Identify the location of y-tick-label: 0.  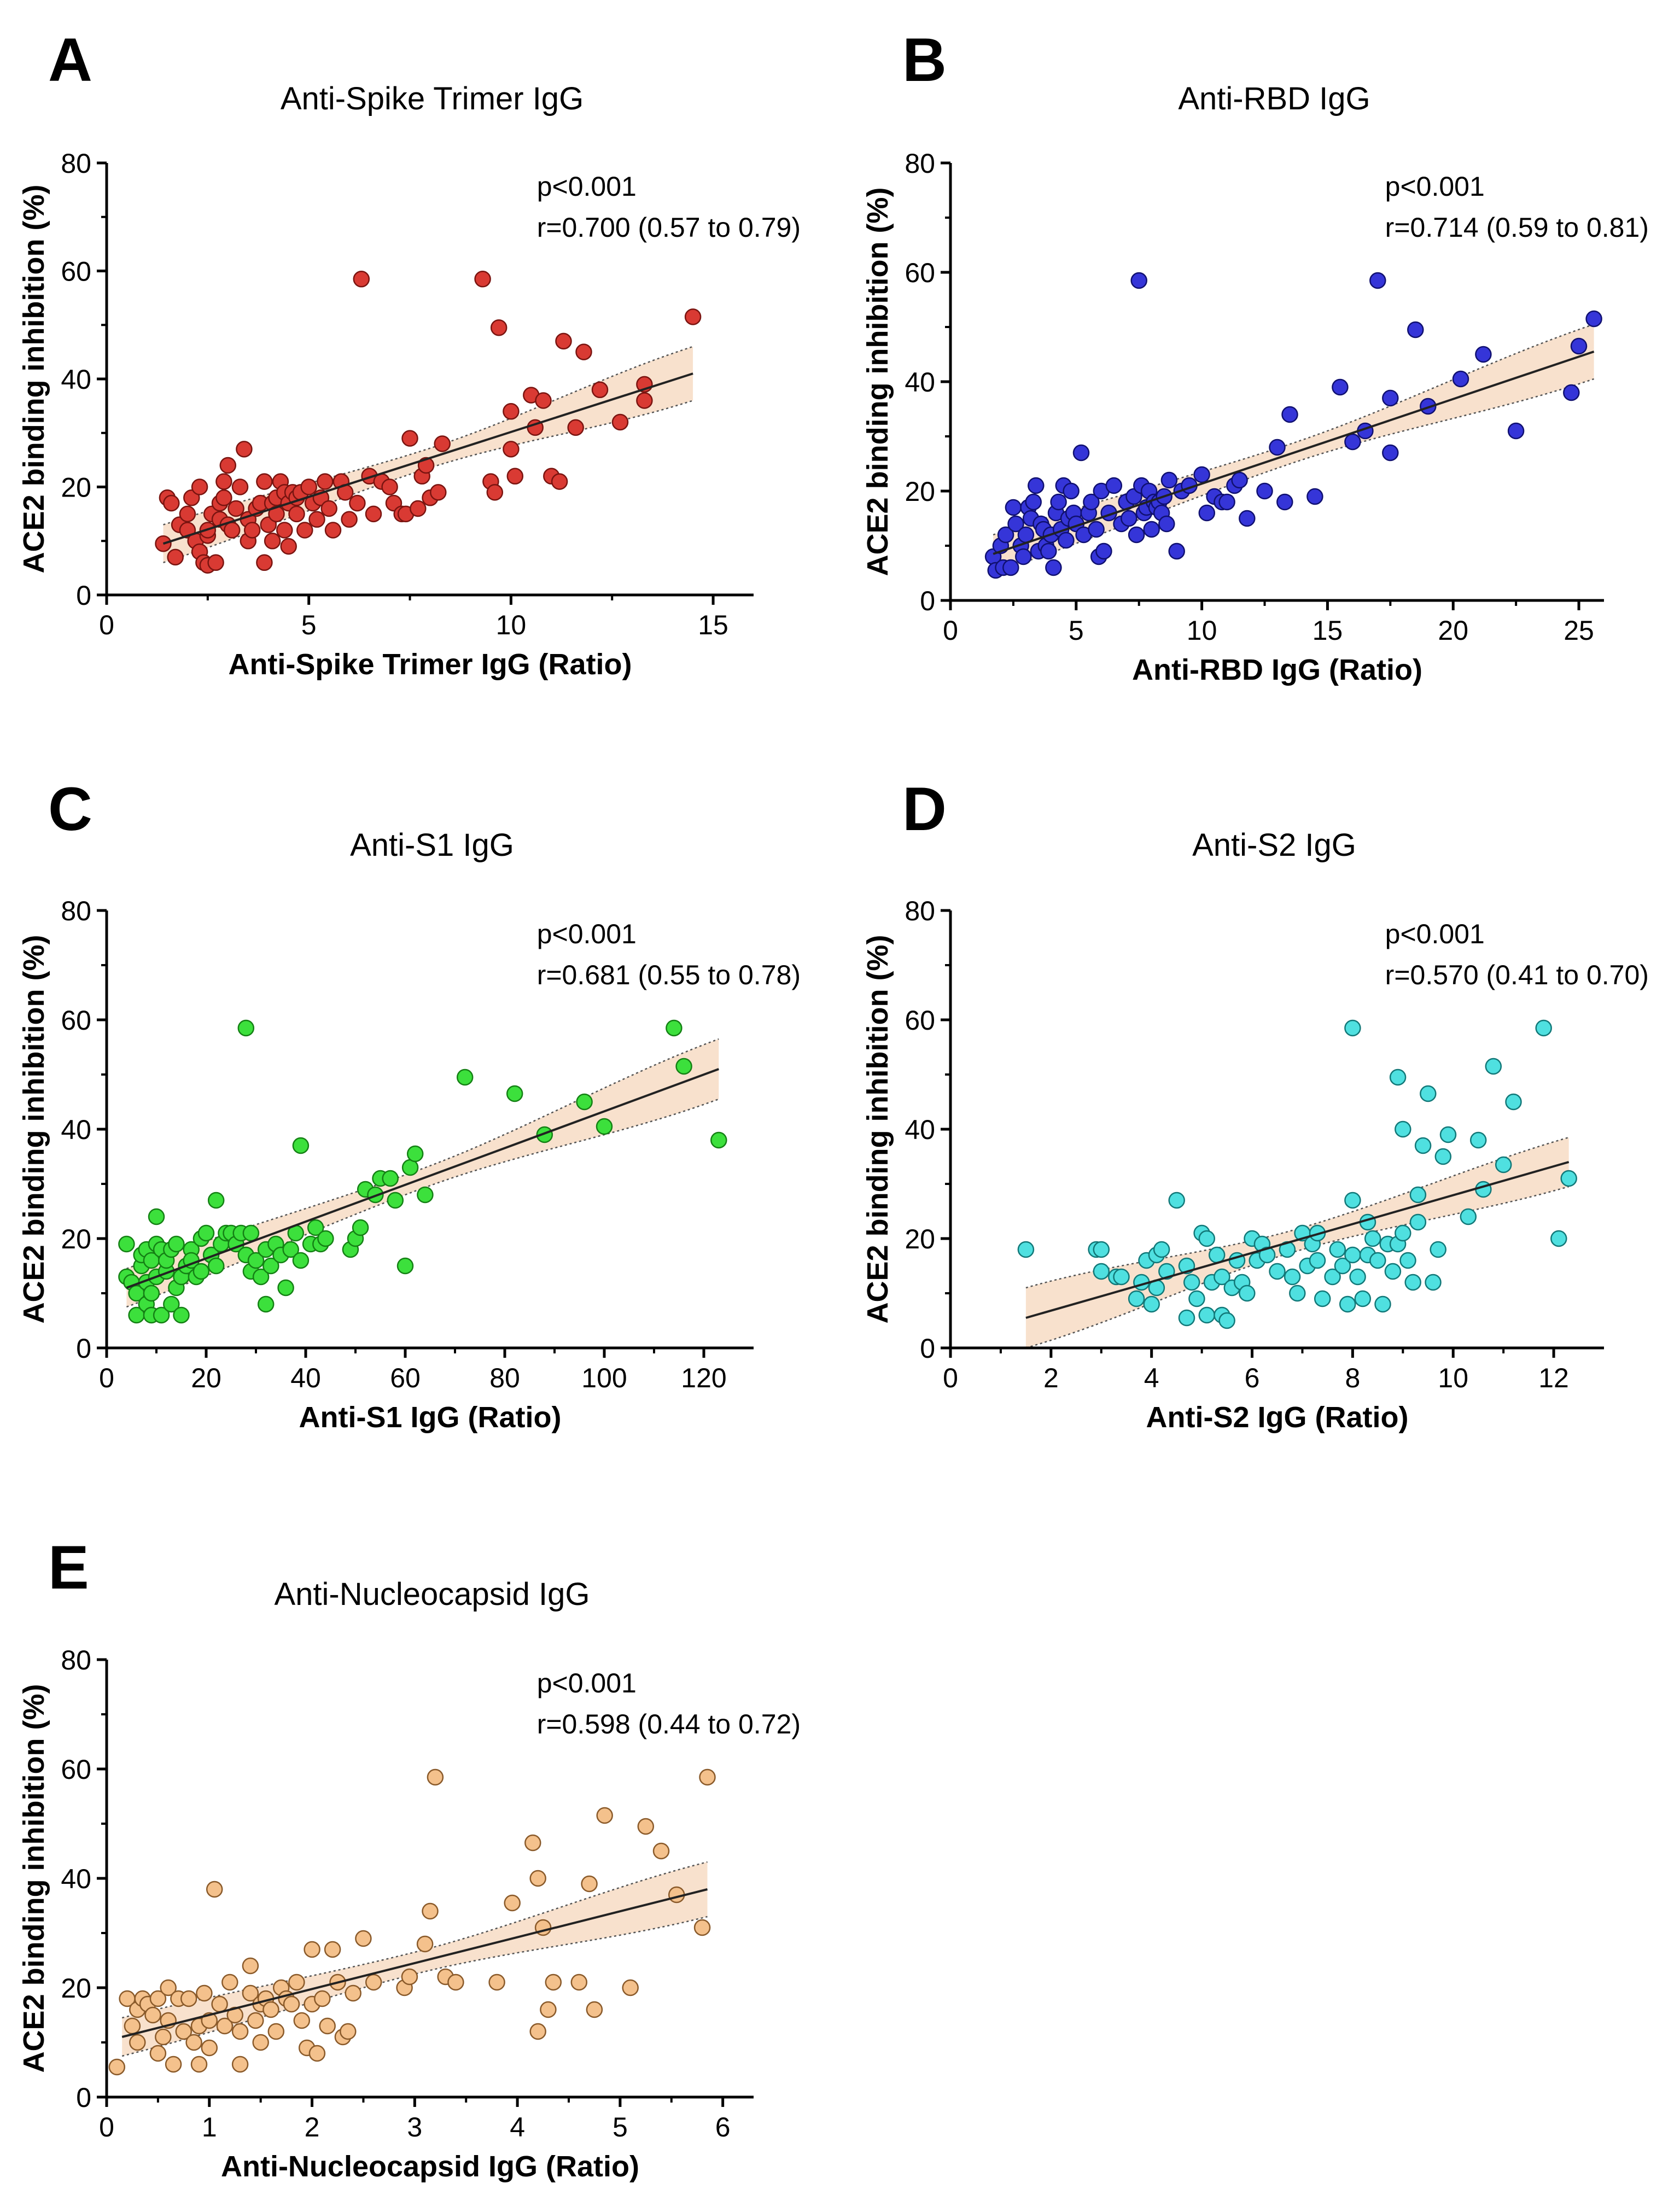
(83, 595).